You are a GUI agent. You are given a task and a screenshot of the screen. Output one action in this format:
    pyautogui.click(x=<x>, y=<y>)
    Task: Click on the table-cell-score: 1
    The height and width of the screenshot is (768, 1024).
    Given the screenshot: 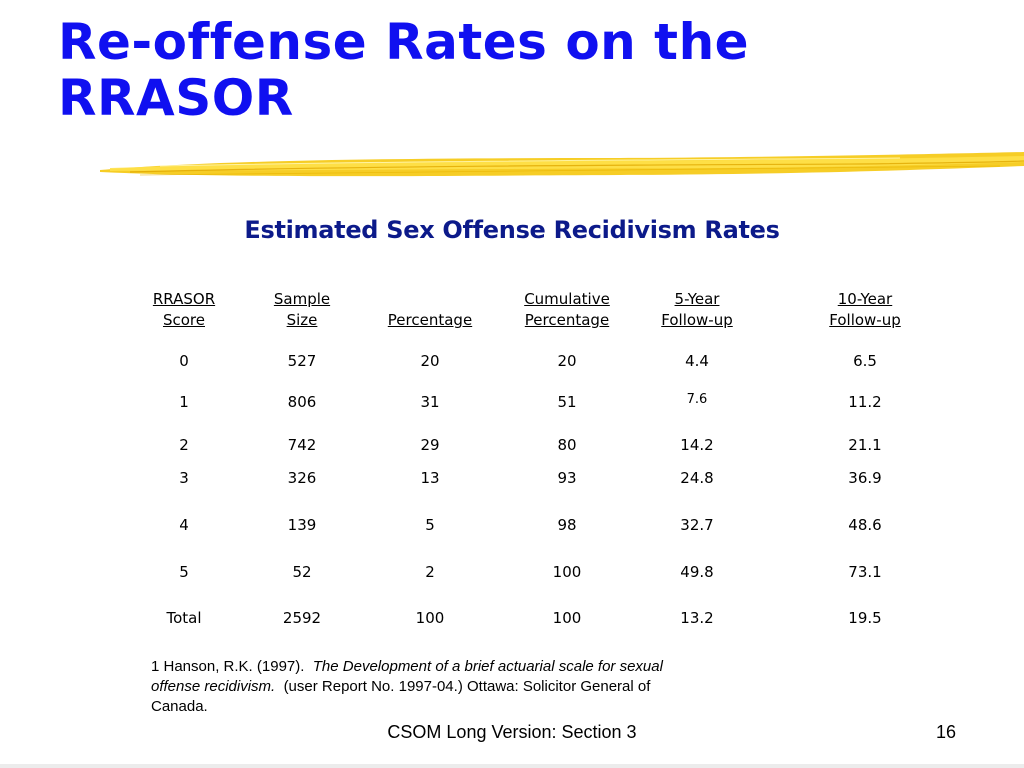 What is the action you would take?
    pyautogui.click(x=184, y=402)
    